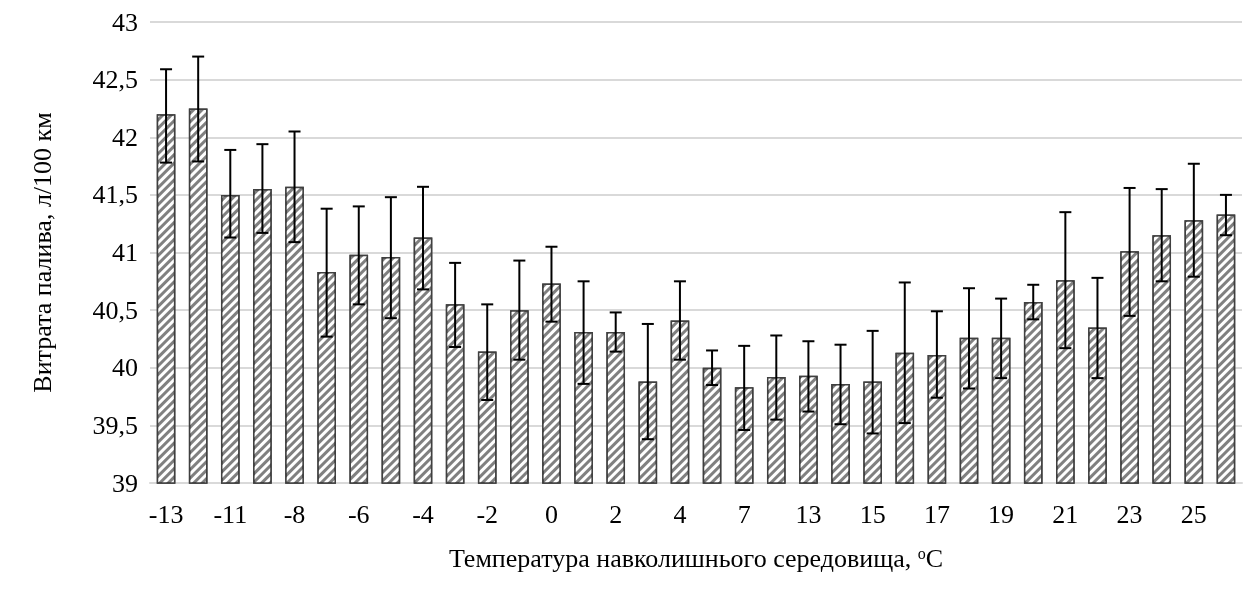 The width and height of the screenshot is (1260, 593). Describe the element at coordinates (1001, 514) in the screenshot. I see `x-tick-label: 19` at that location.